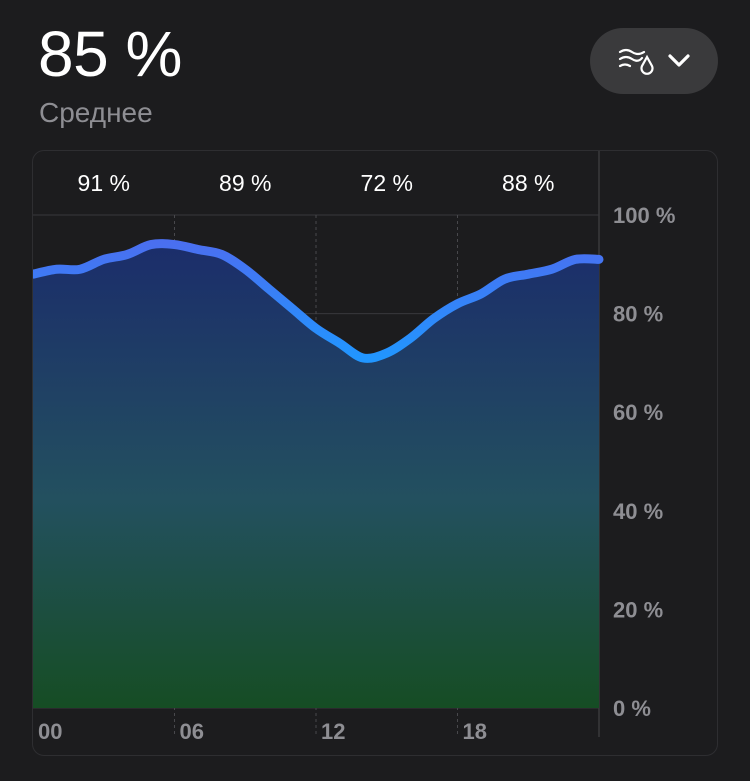 The width and height of the screenshot is (750, 781). Describe the element at coordinates (679, 60) in the screenshot. I see `chevron-down-icon` at that location.